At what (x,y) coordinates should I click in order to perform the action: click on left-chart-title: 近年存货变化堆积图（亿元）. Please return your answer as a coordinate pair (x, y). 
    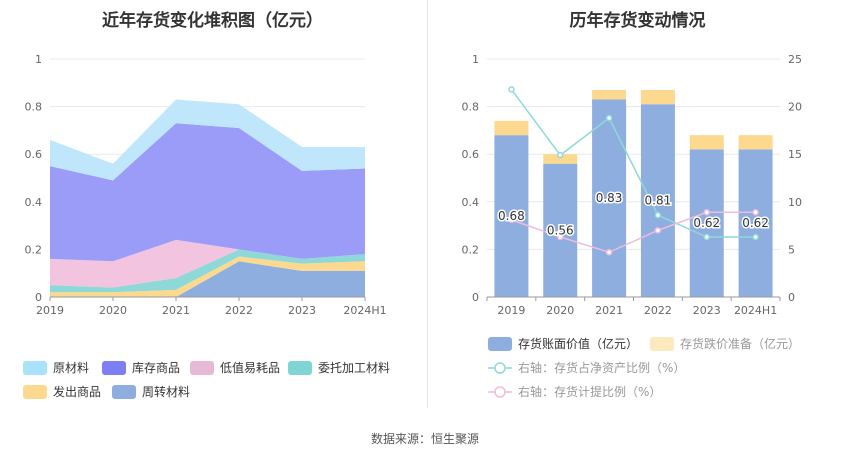
    Looking at the image, I should click on (212, 21).